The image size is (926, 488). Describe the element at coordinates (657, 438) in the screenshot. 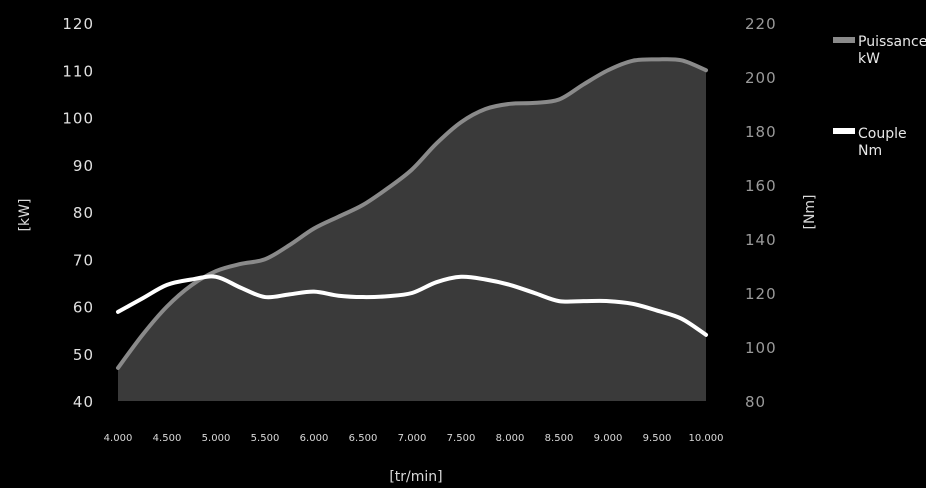

I see `x-tick-label: 9.500` at that location.